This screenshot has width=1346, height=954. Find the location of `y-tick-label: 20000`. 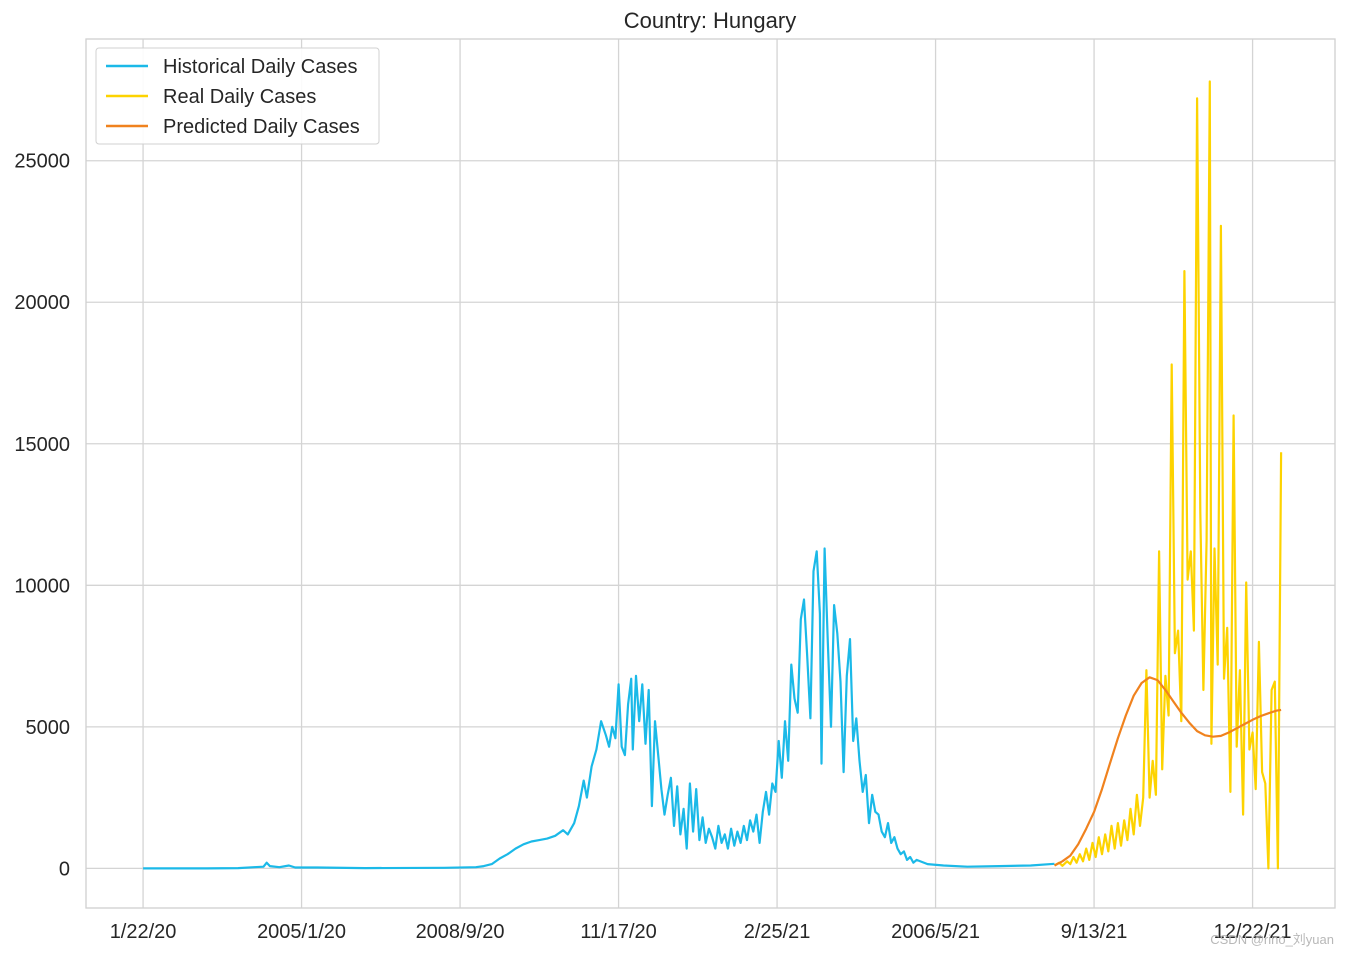

y-tick-label: 20000 is located at coordinates (42, 303).